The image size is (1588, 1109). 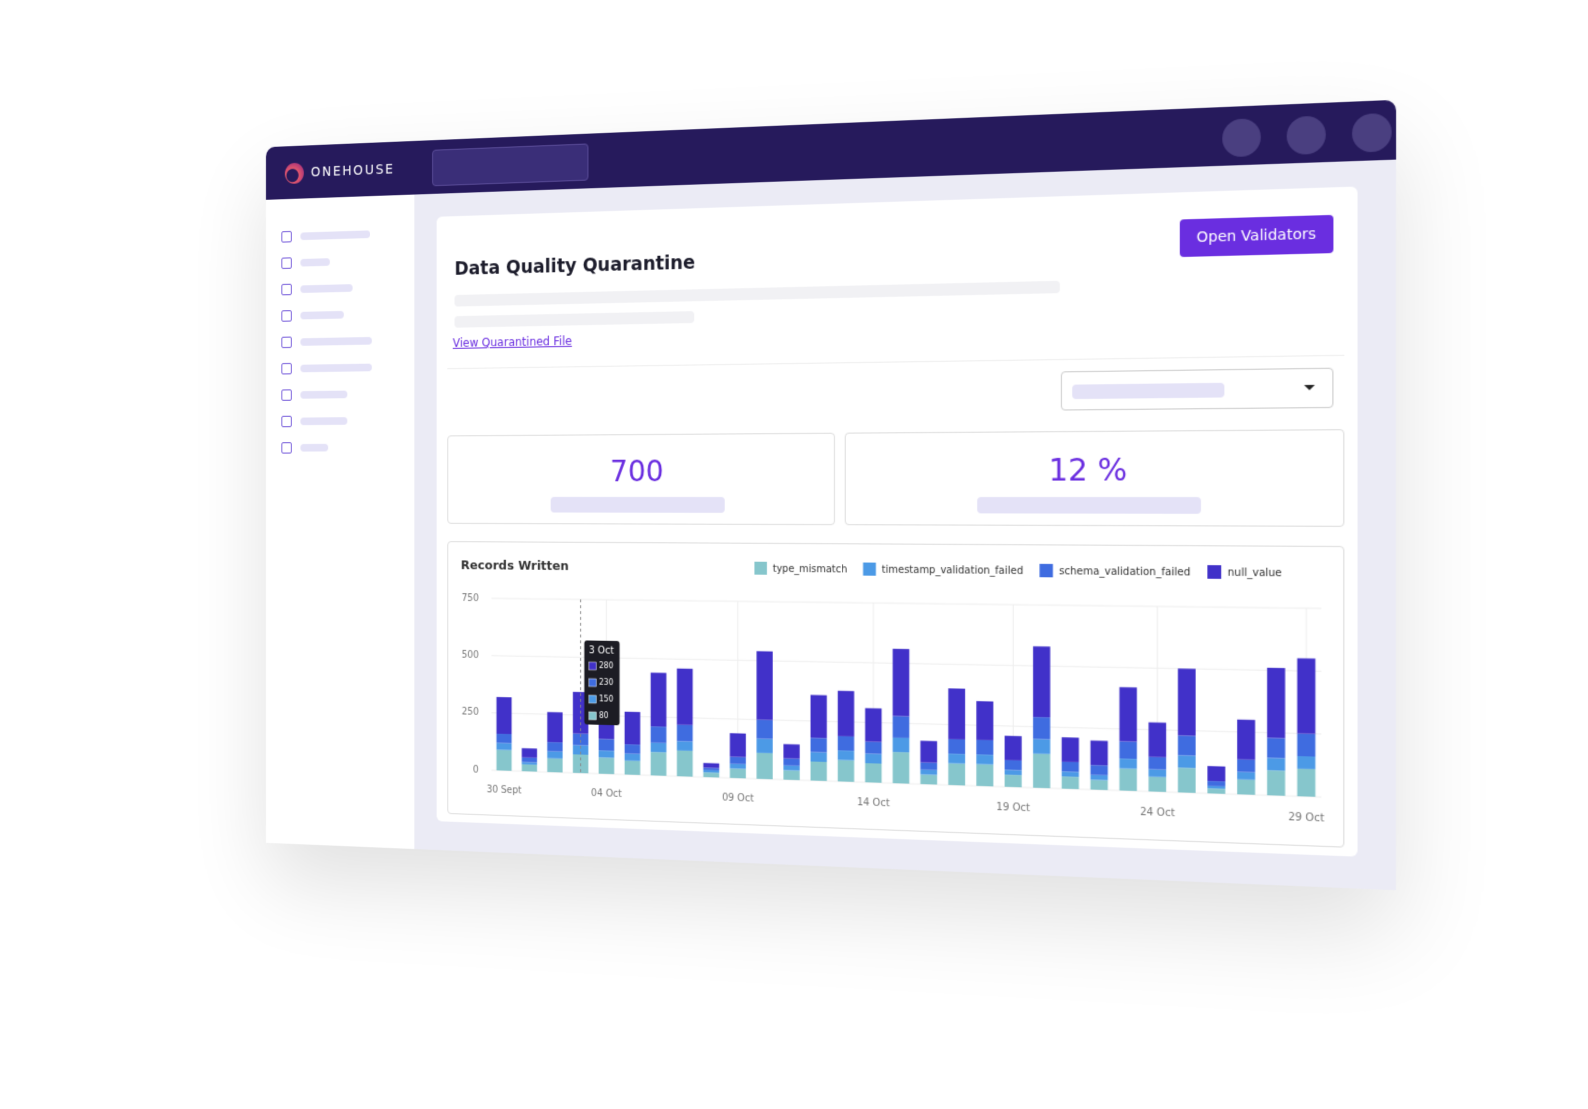 I want to click on stat-value: 700, so click(x=641, y=471).